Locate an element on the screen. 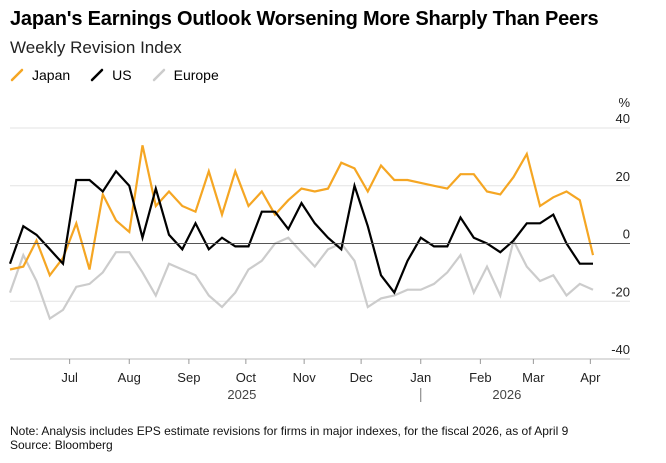 This screenshot has height=463, width=666. x-tick-label-jan: Jan is located at coordinates (420, 377).